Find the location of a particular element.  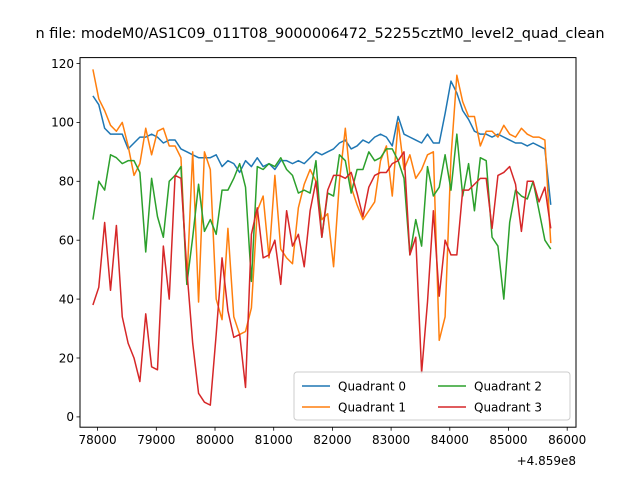

legend-frame is located at coordinates (432, 396).